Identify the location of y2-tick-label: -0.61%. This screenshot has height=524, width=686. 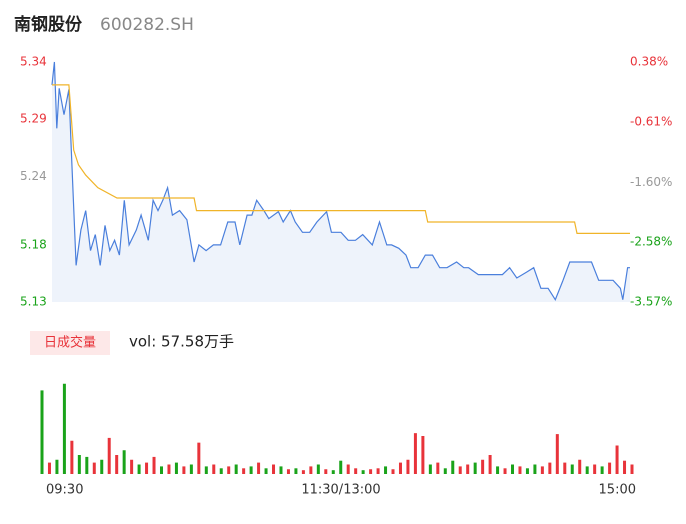
(651, 122).